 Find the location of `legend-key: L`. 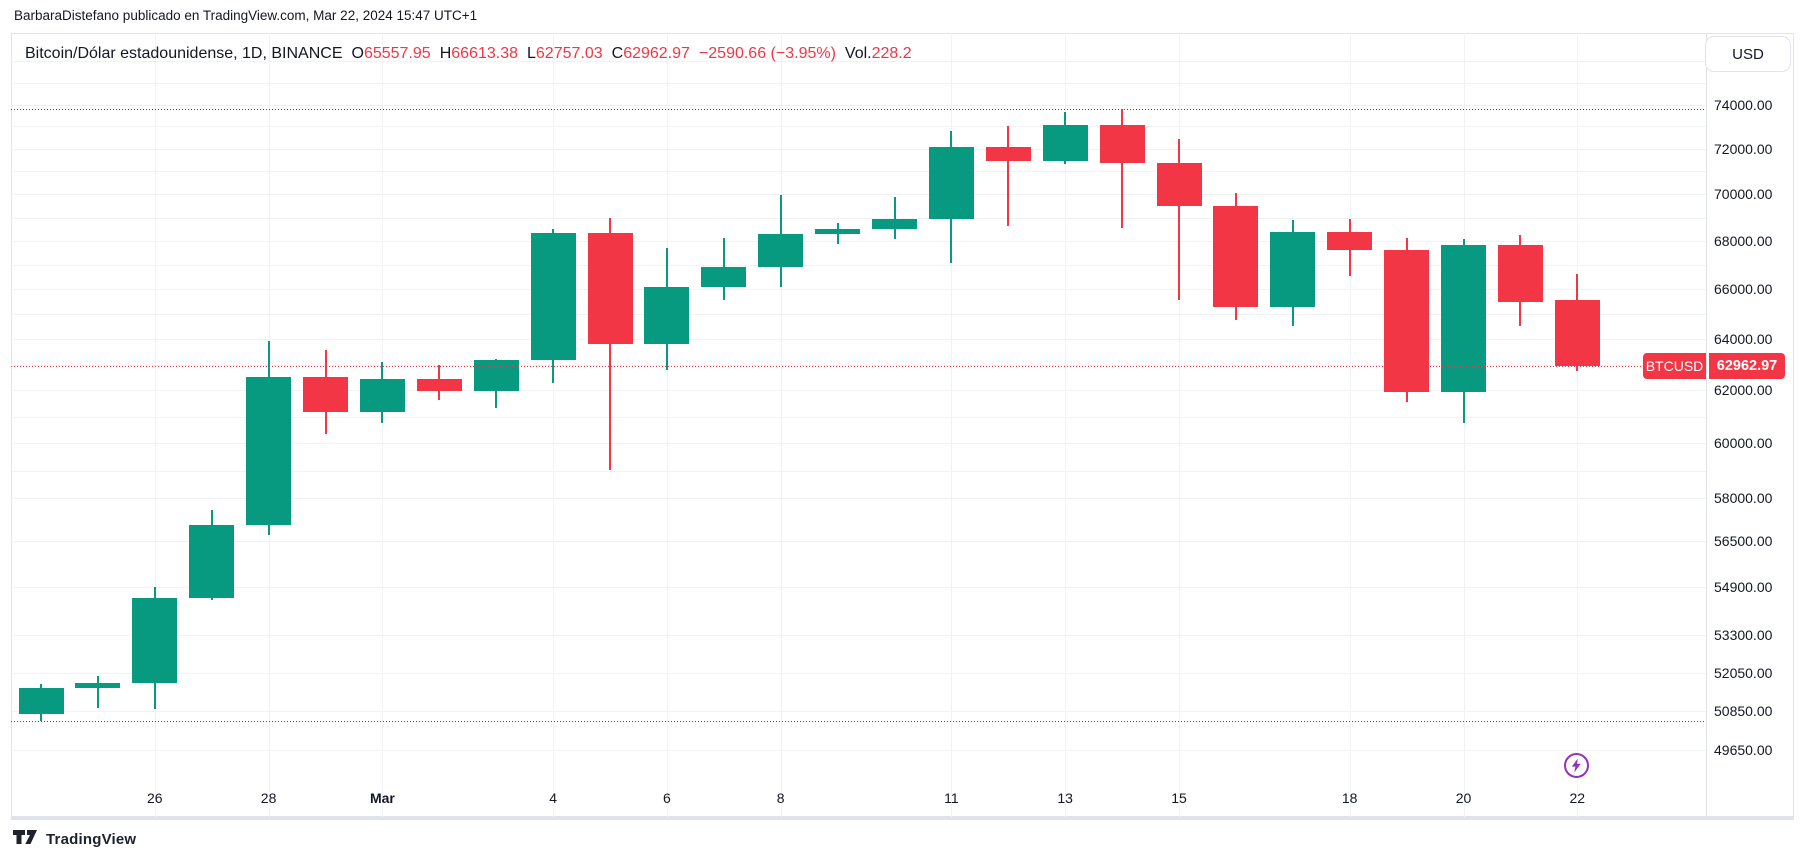

legend-key: L is located at coordinates (531, 53).